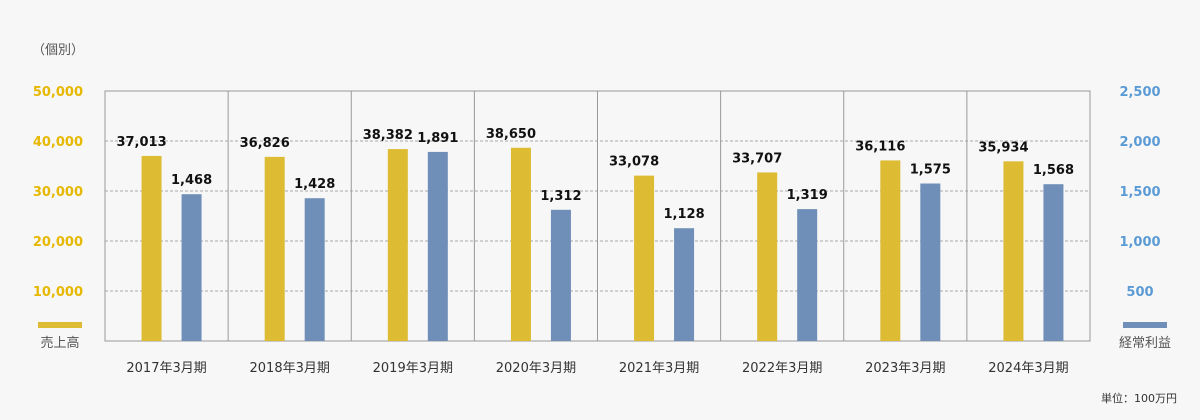 This screenshot has width=1200, height=420. What do you see at coordinates (1028, 368) in the screenshot?
I see `category-label: 2024年3月期` at bounding box center [1028, 368].